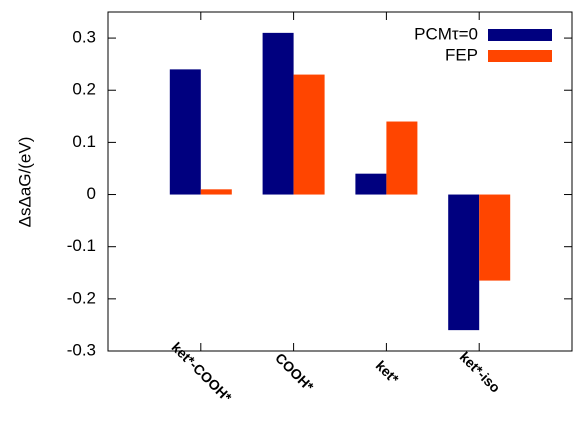 The image size is (574, 442). What do you see at coordinates (202, 372) in the screenshot?
I see `x-tick-label: ket*-COOH*` at bounding box center [202, 372].